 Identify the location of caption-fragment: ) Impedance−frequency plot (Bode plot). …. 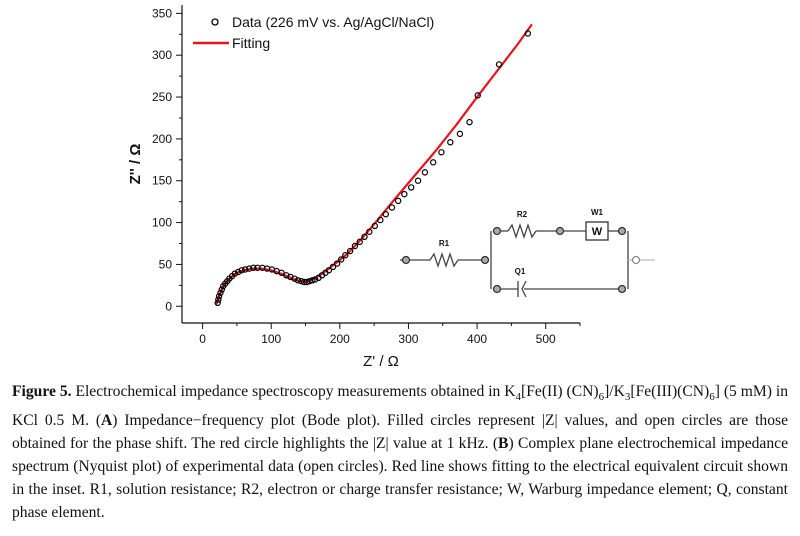
(400, 432).